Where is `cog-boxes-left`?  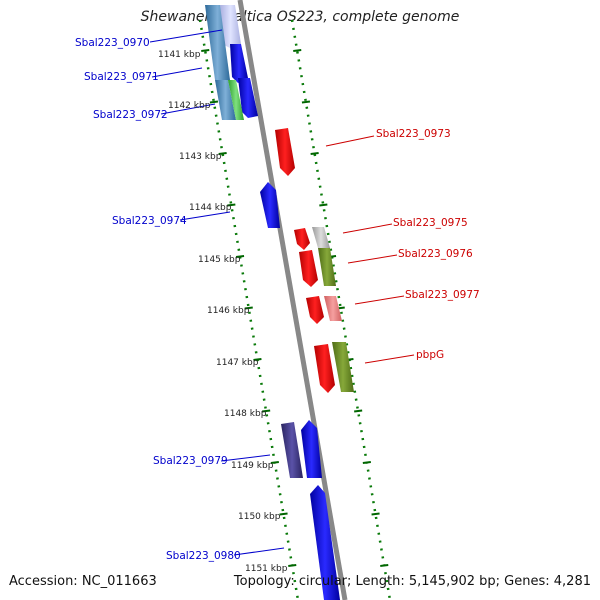 cog-boxes-left is located at coordinates (254, 241).